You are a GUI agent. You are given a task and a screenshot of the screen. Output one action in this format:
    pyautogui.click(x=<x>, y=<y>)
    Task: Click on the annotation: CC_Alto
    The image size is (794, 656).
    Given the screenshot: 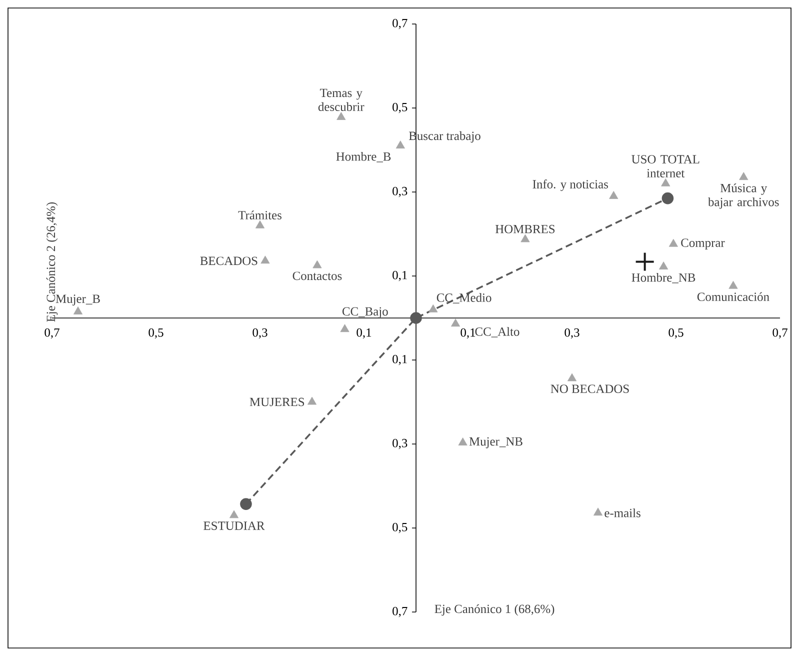 What is the action you would take?
    pyautogui.click(x=497, y=332)
    